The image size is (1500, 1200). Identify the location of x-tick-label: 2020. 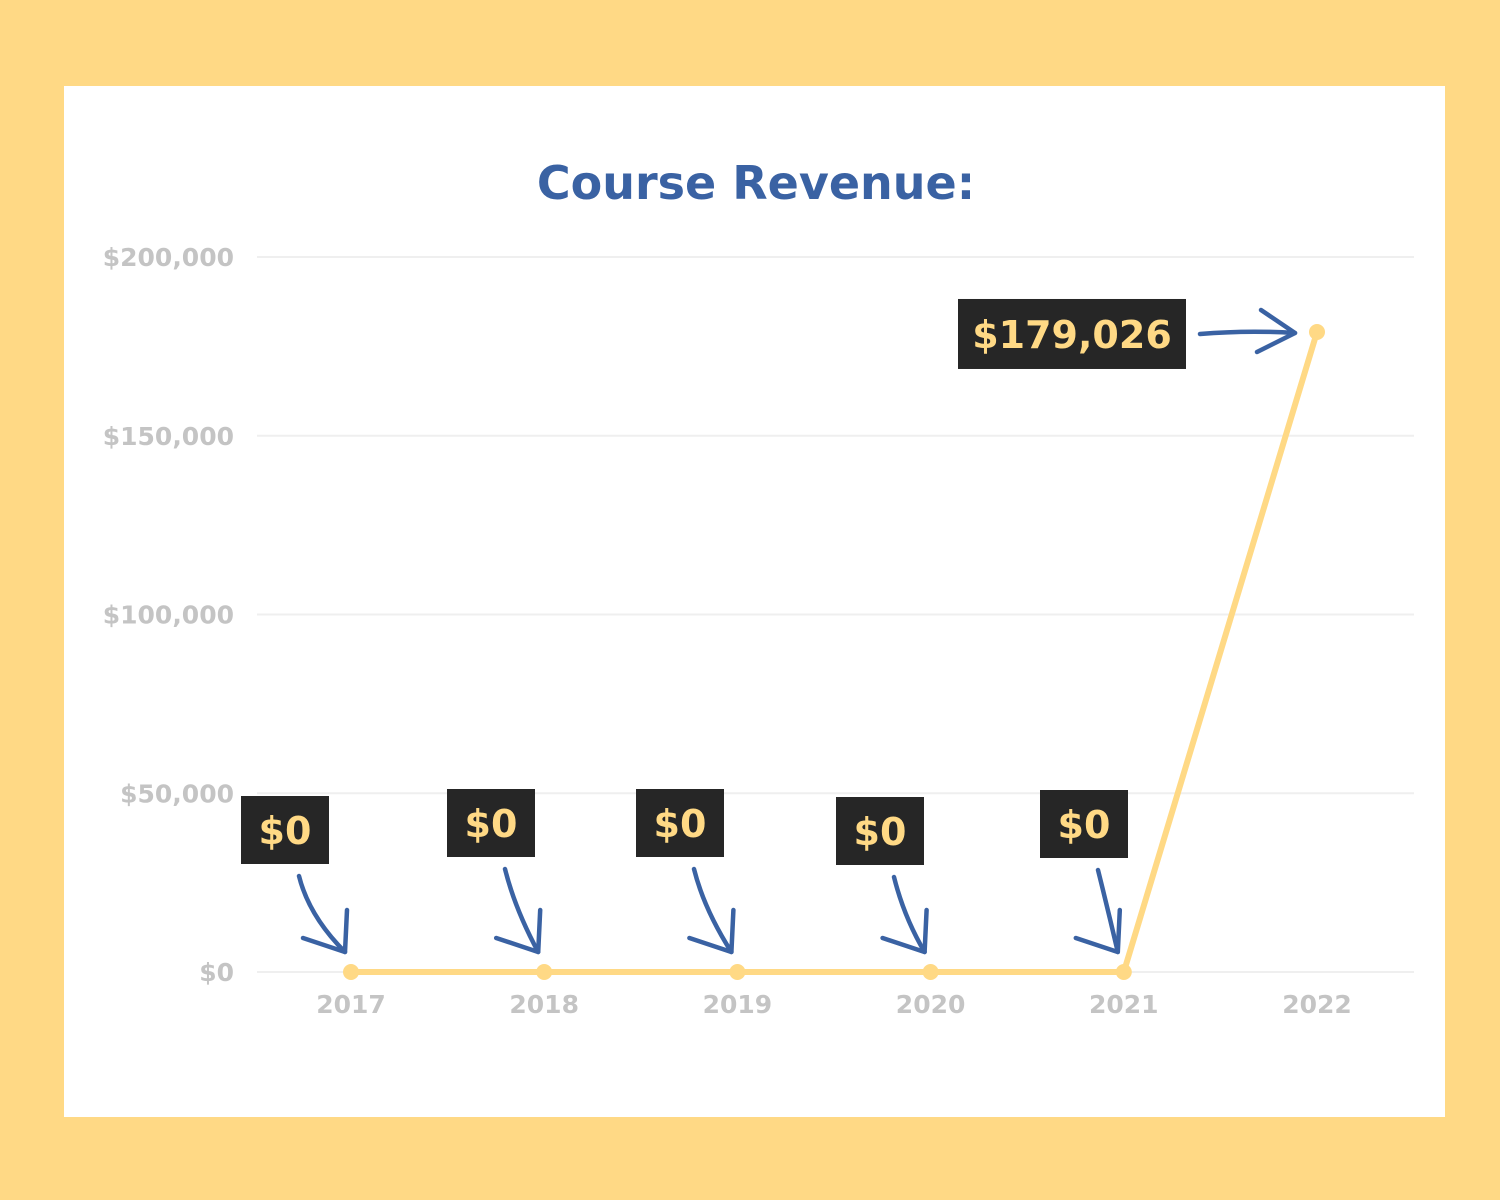
(931, 1004).